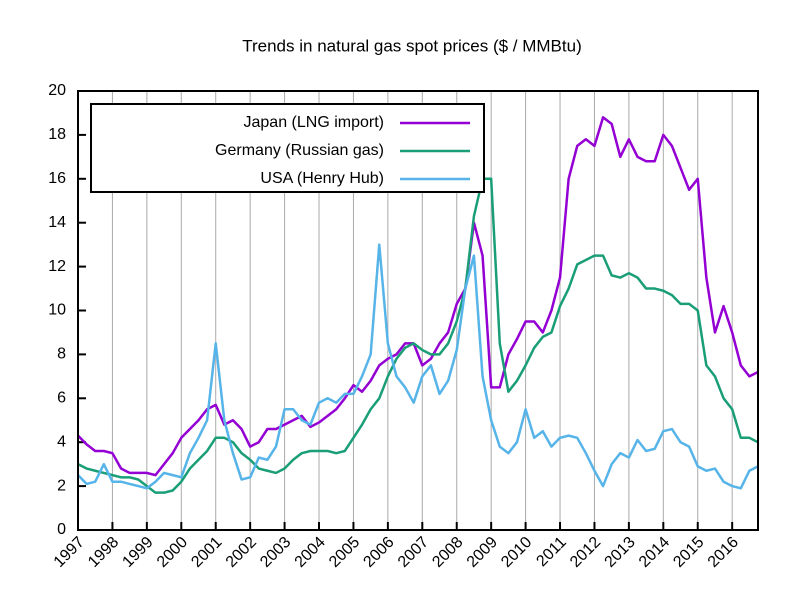 The image size is (800, 600). What do you see at coordinates (585, 552) in the screenshot?
I see `x-tick-label: 2012` at bounding box center [585, 552].